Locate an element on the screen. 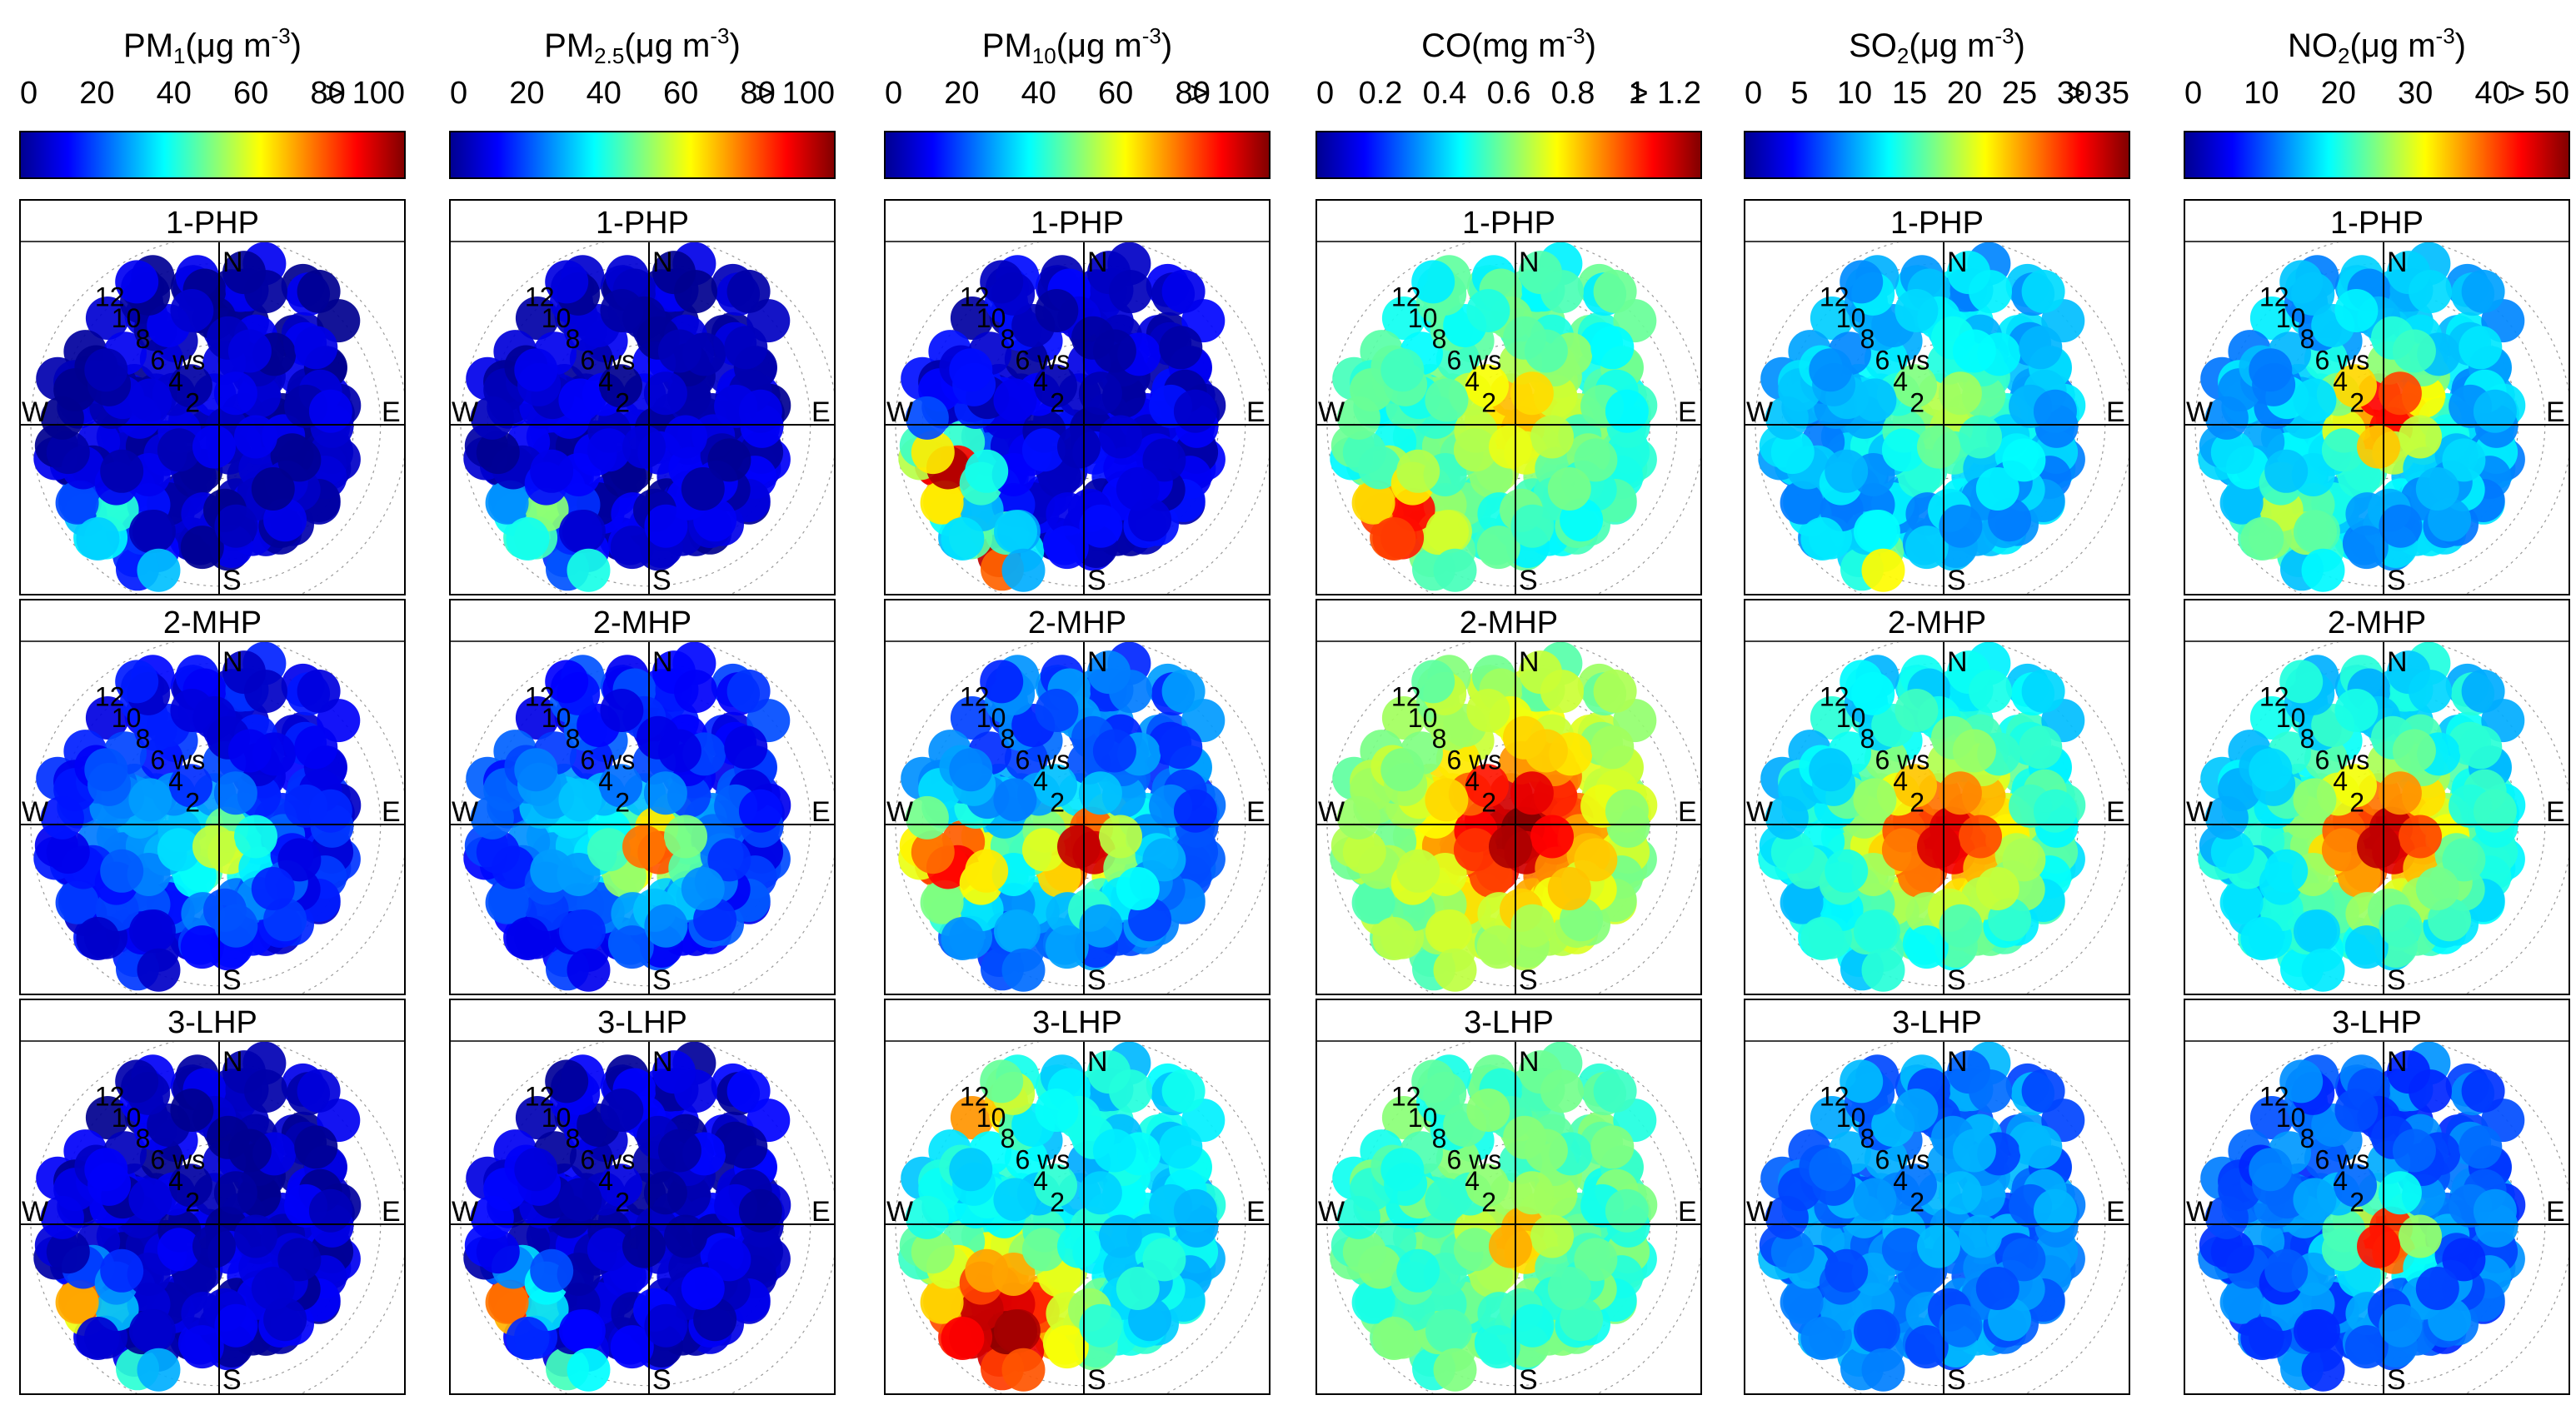 Image resolution: width=2576 pixels, height=1415 pixels. colorbar-tick-pm25: 20 is located at coordinates (526, 93).